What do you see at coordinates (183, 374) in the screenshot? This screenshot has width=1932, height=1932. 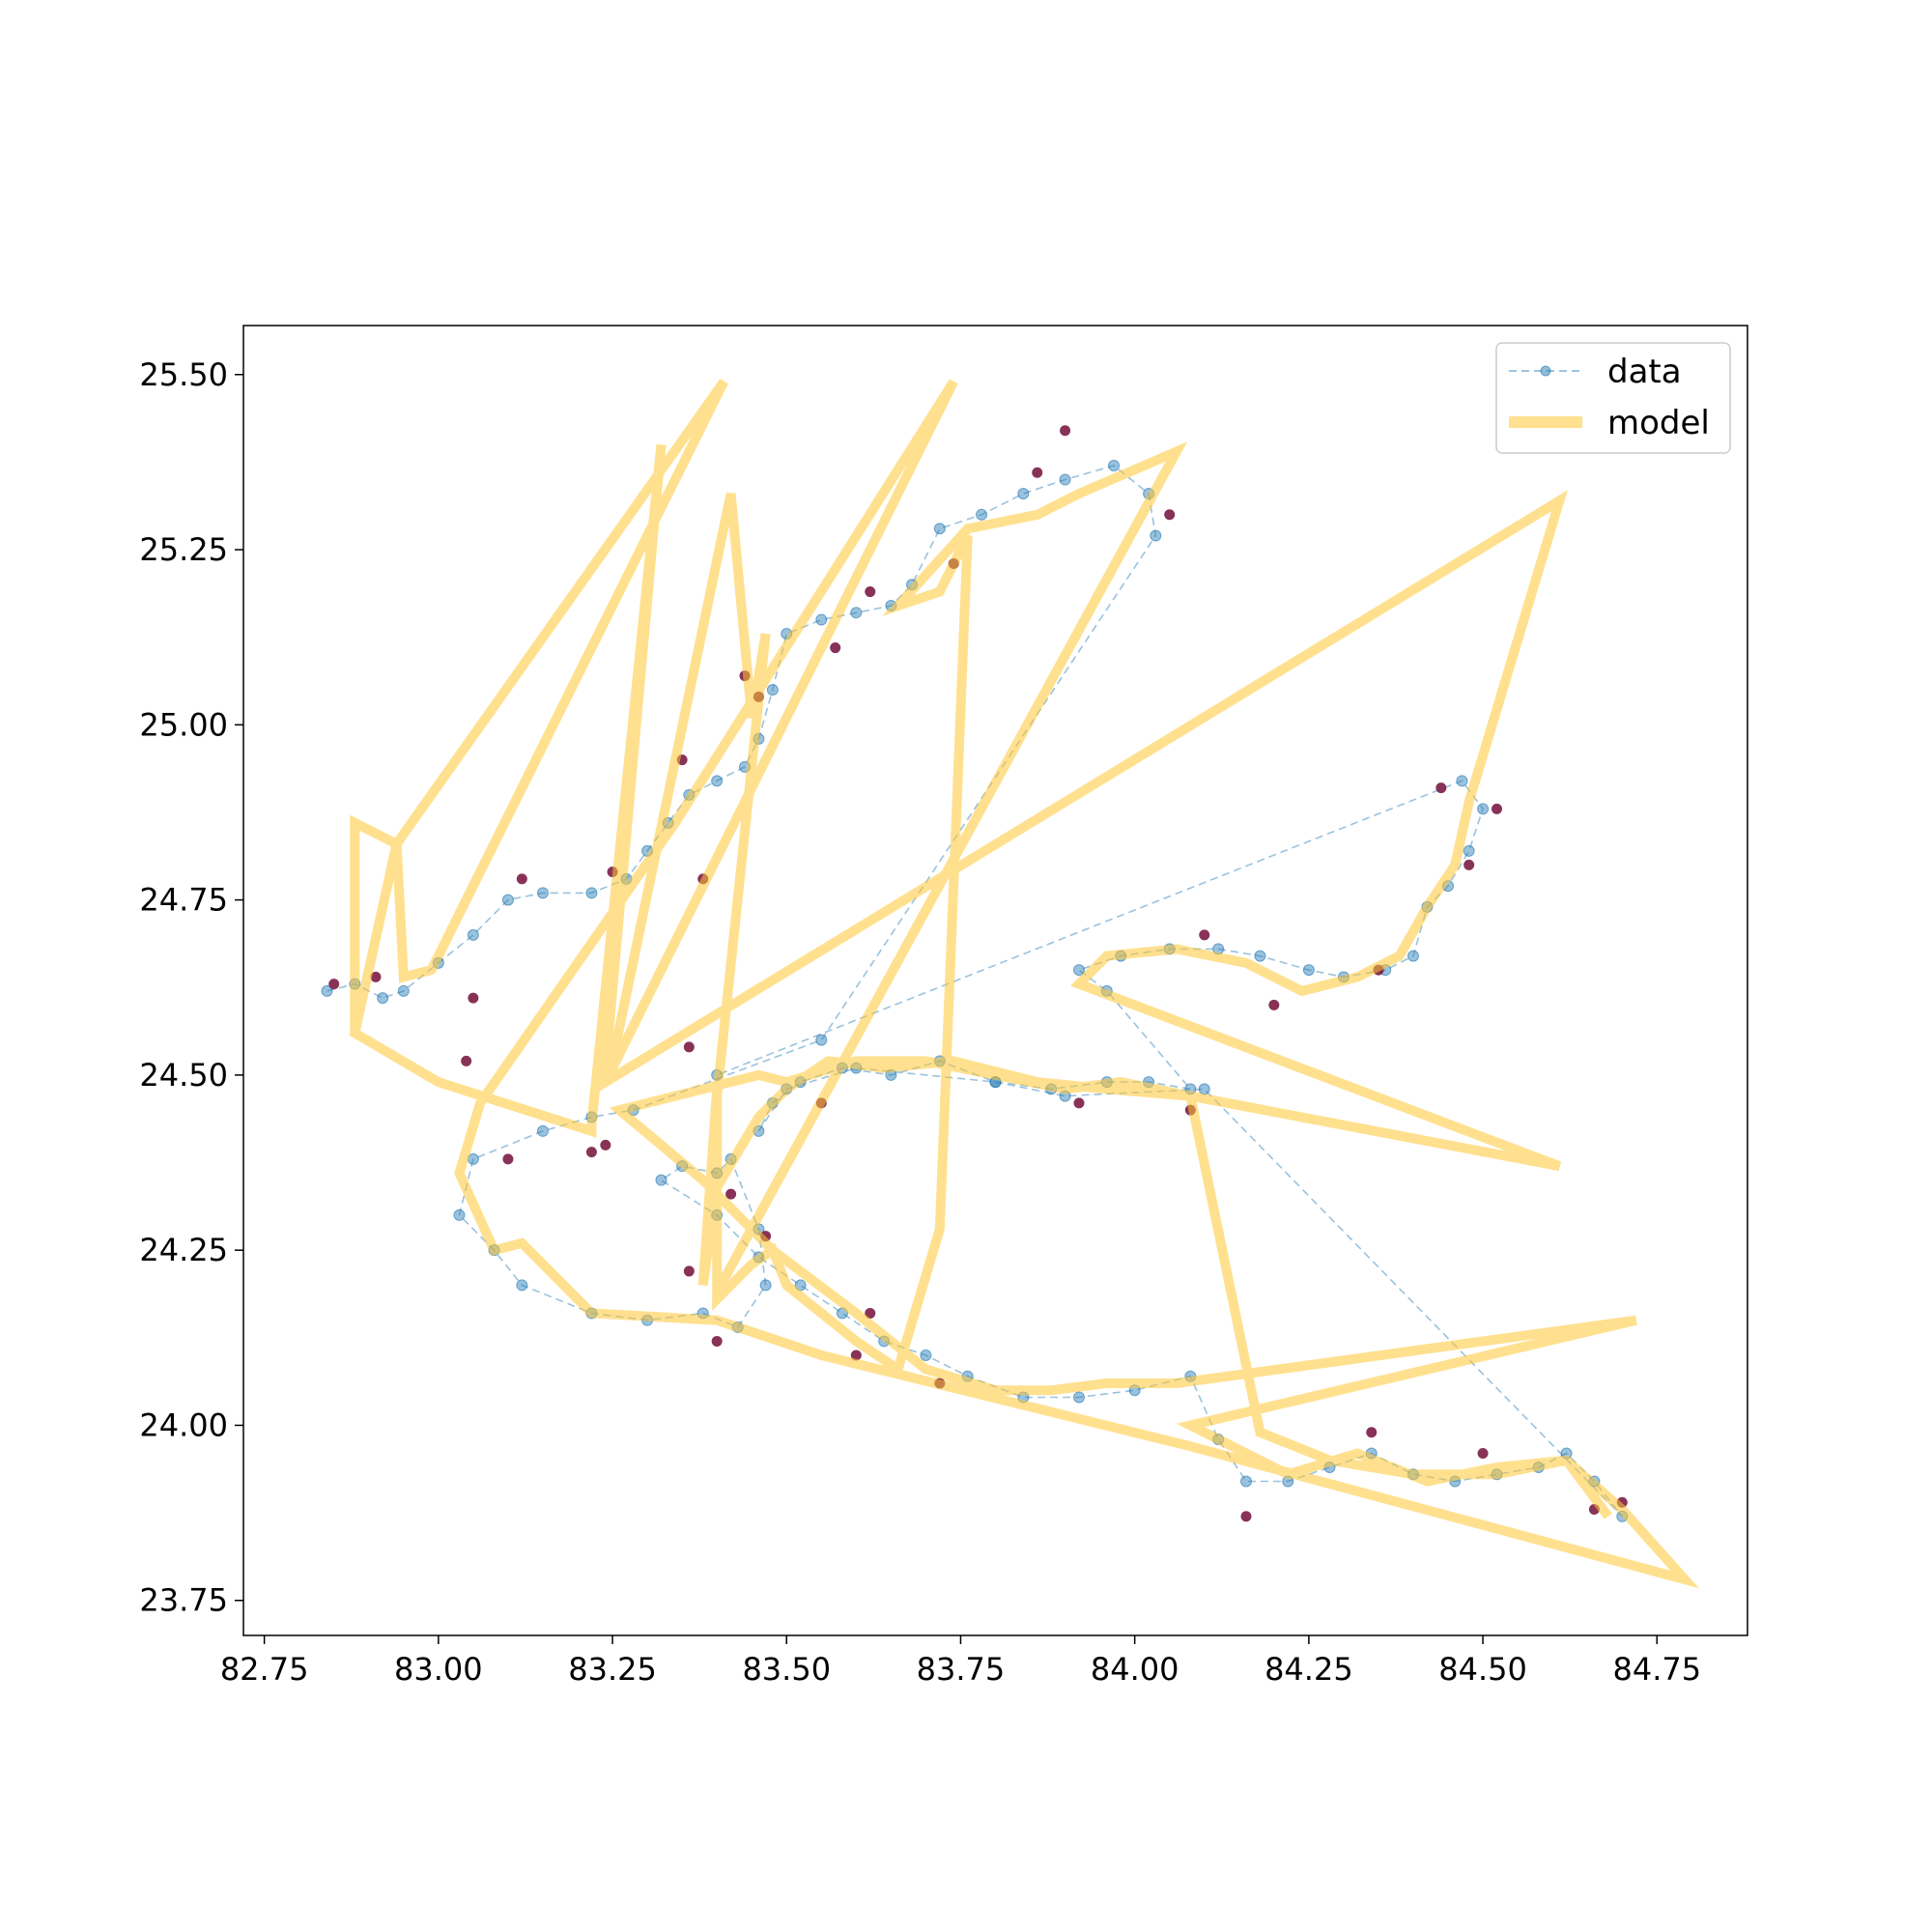 I see `y-tick-label-7: 25.50` at bounding box center [183, 374].